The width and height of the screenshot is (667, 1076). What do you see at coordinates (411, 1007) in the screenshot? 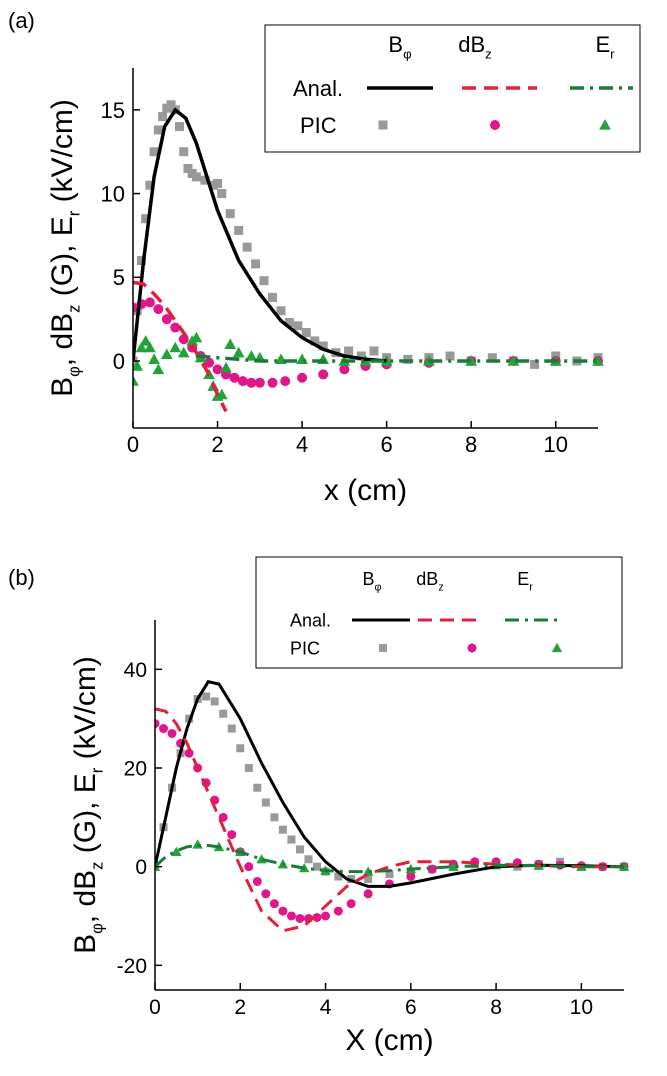
I see `x-tick-label: 6` at bounding box center [411, 1007].